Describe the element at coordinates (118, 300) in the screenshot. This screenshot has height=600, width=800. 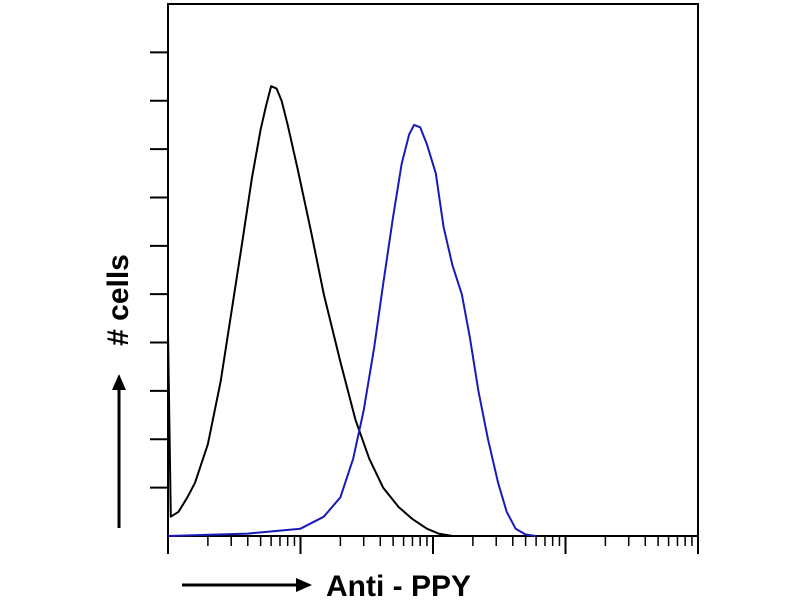
I see `y-axis-label: # cells` at that location.